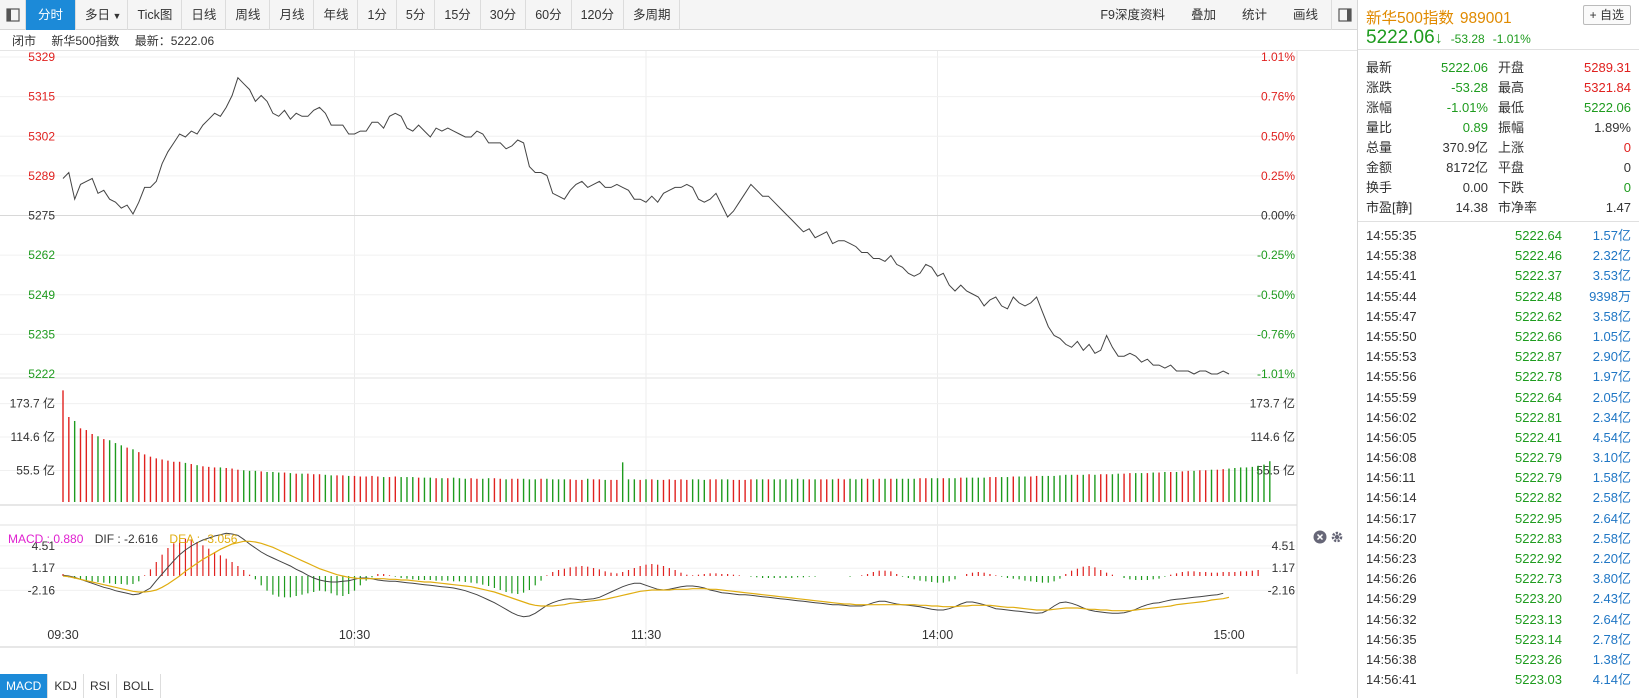 The width and height of the screenshot is (1639, 698). What do you see at coordinates (1611, 659) in the screenshot?
I see `tick-volume: 1.38亿` at bounding box center [1611, 659].